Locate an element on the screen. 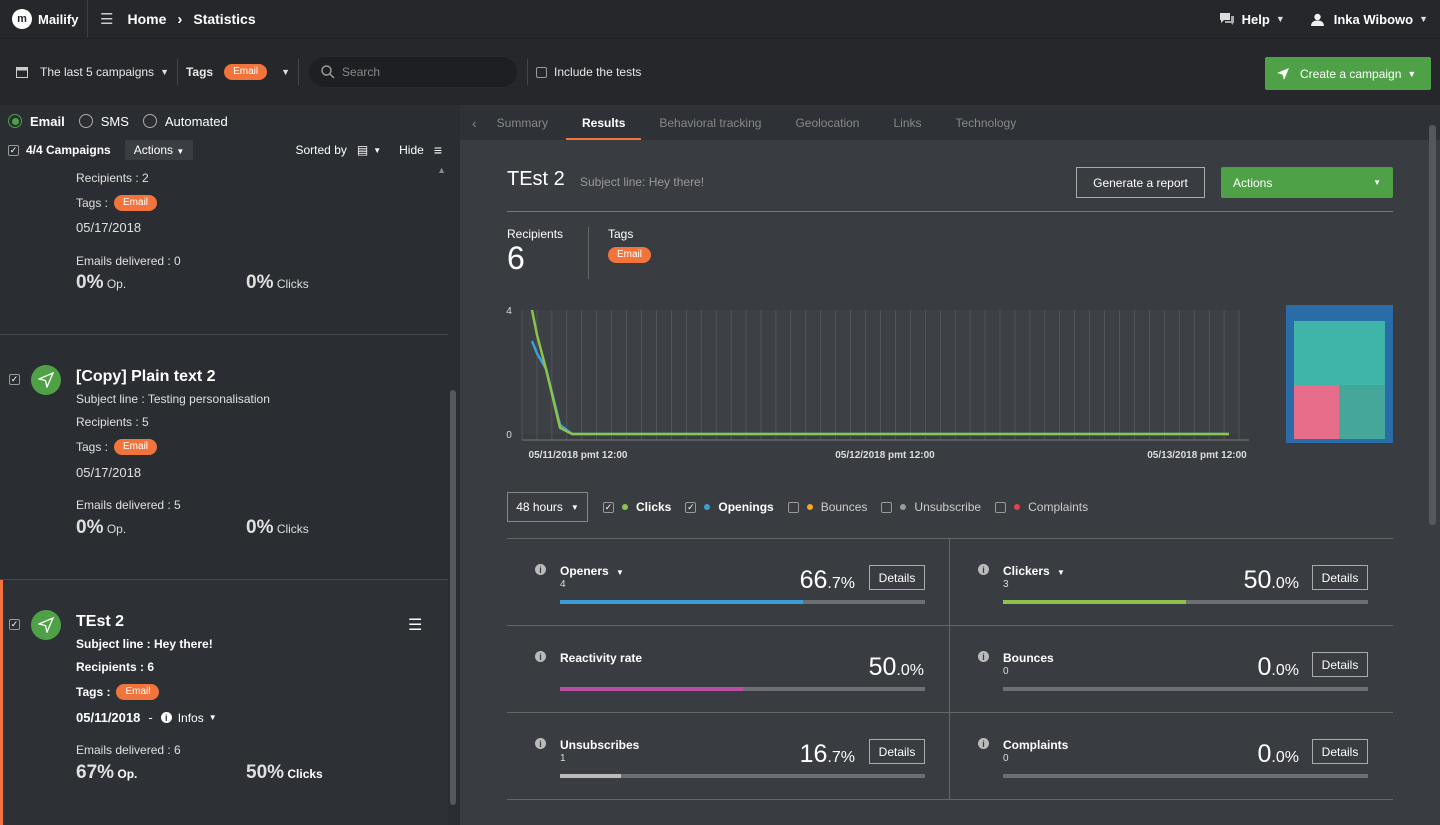 This screenshot has height=825, width=1440. tags-filter: Tags Email ▼ is located at coordinates (238, 72).